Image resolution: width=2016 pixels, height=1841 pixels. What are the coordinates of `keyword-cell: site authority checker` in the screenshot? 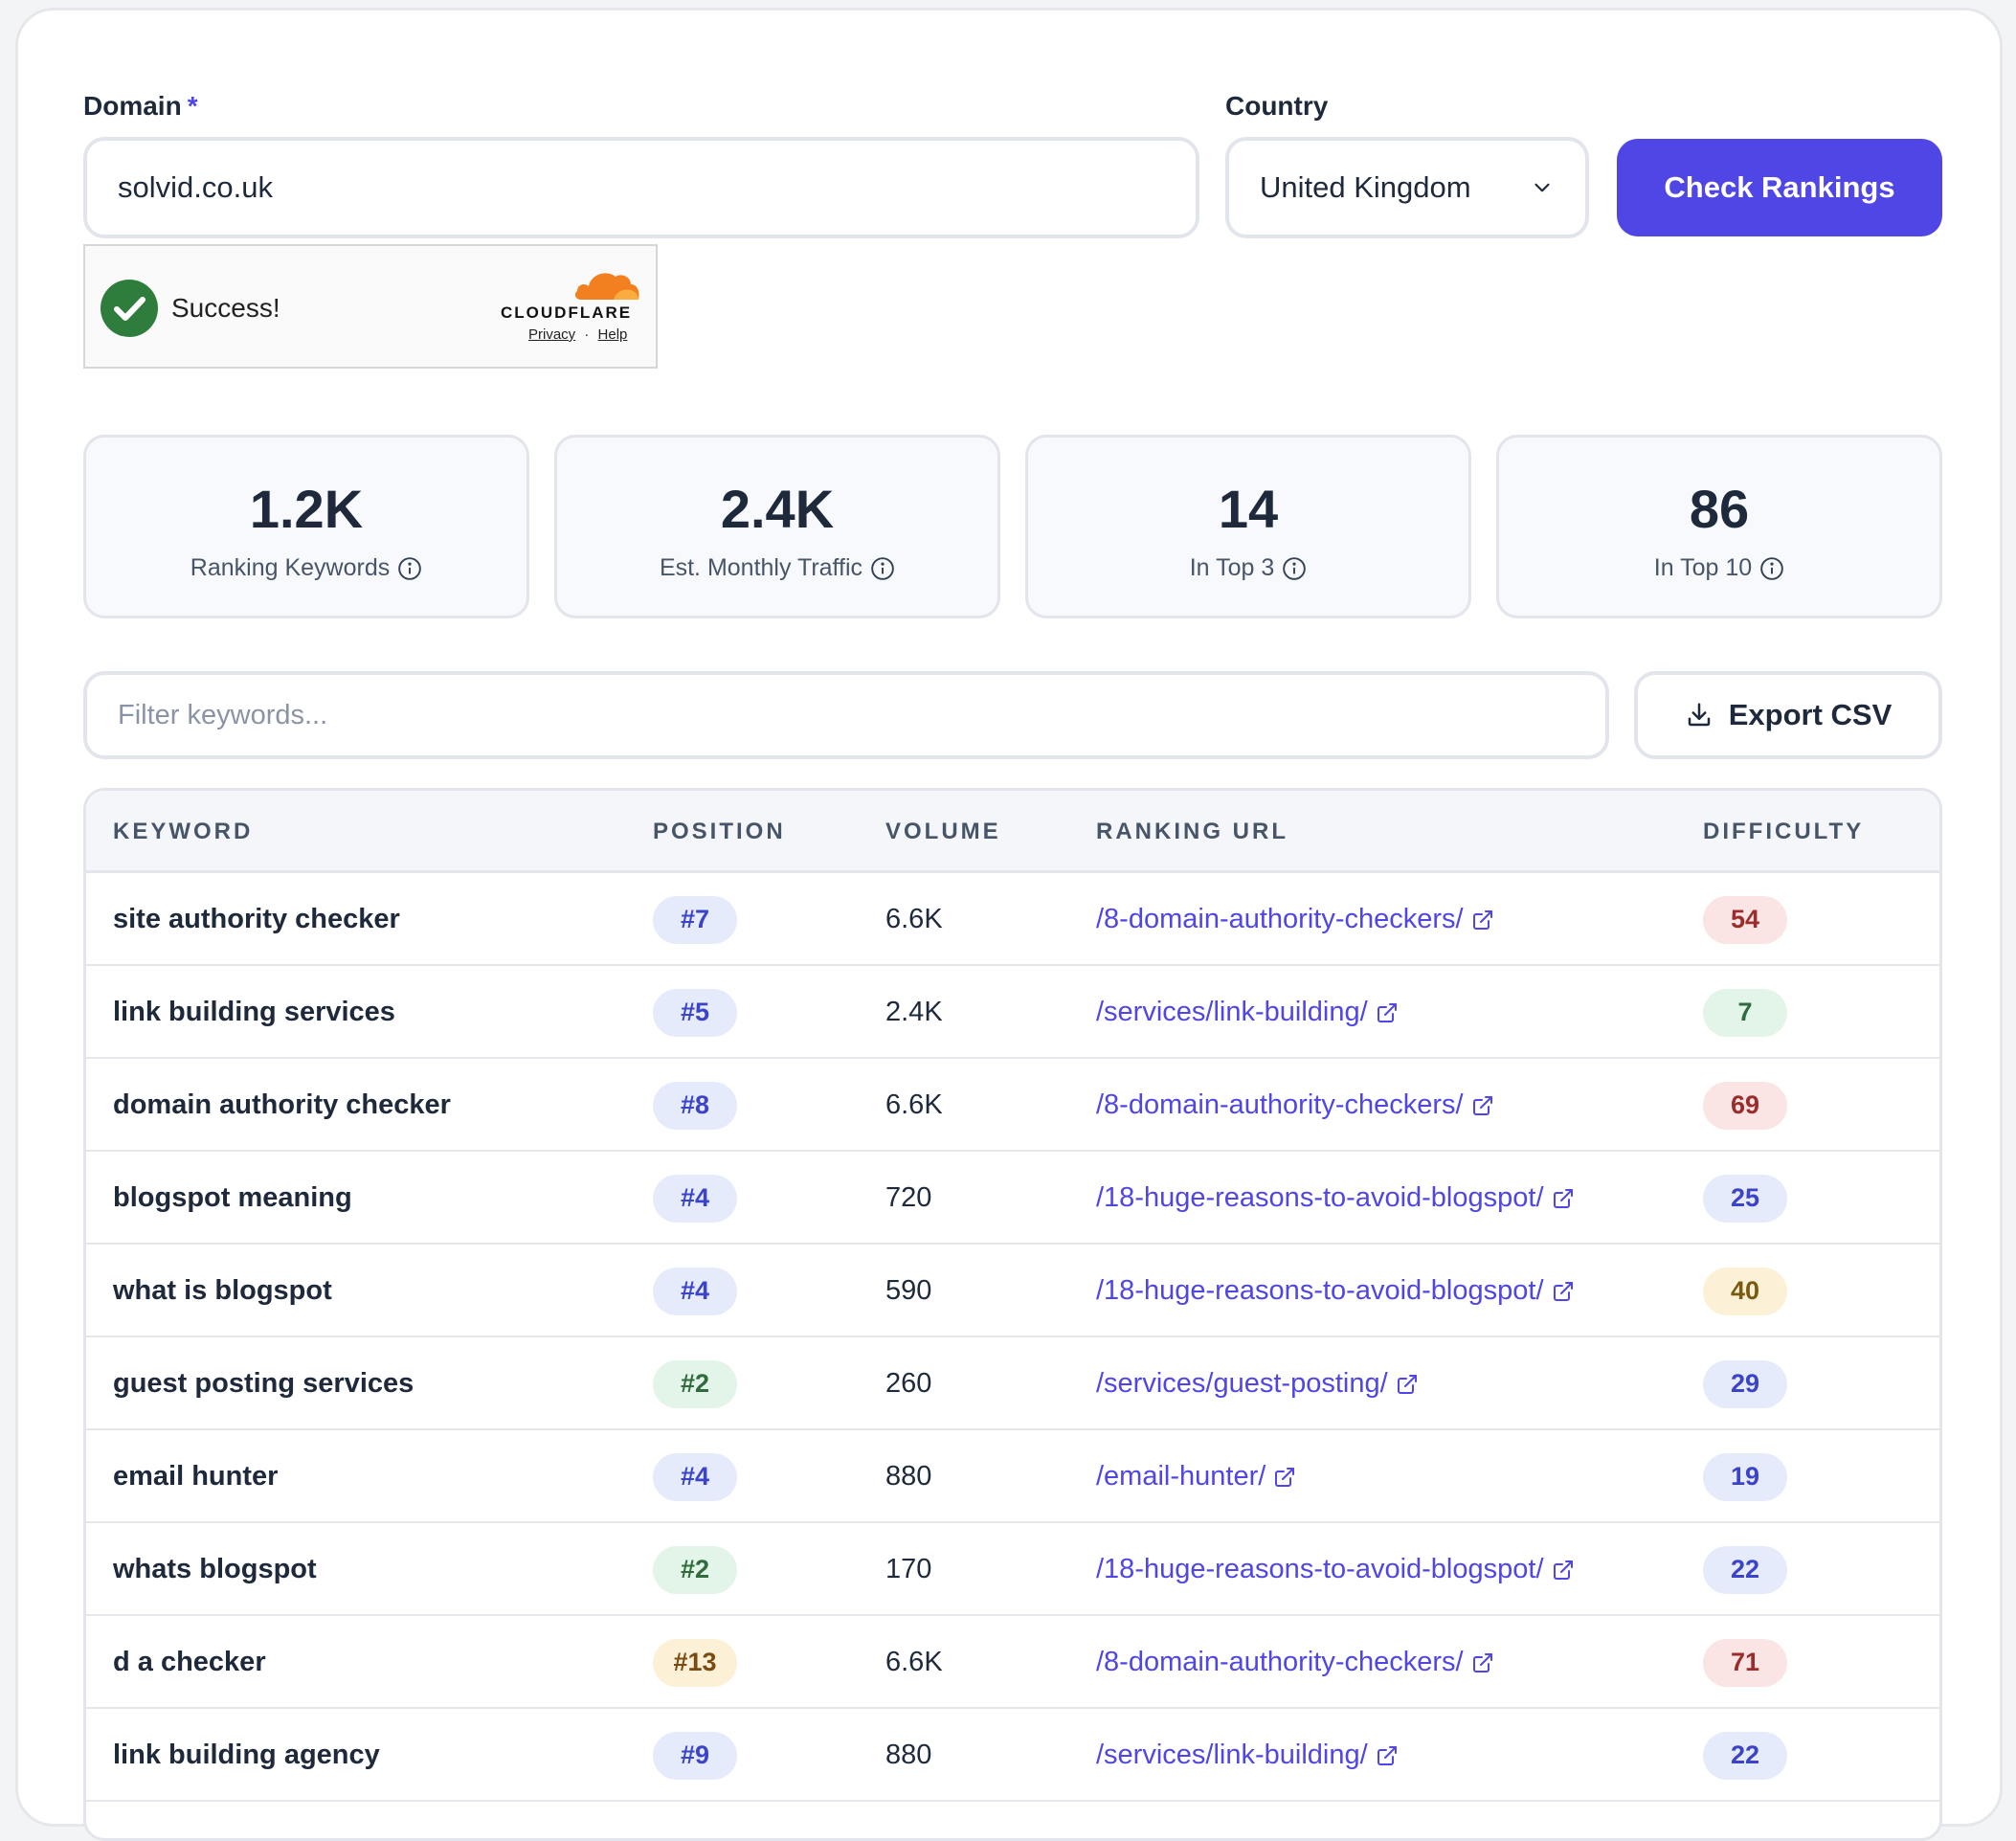 It's located at (257, 919).